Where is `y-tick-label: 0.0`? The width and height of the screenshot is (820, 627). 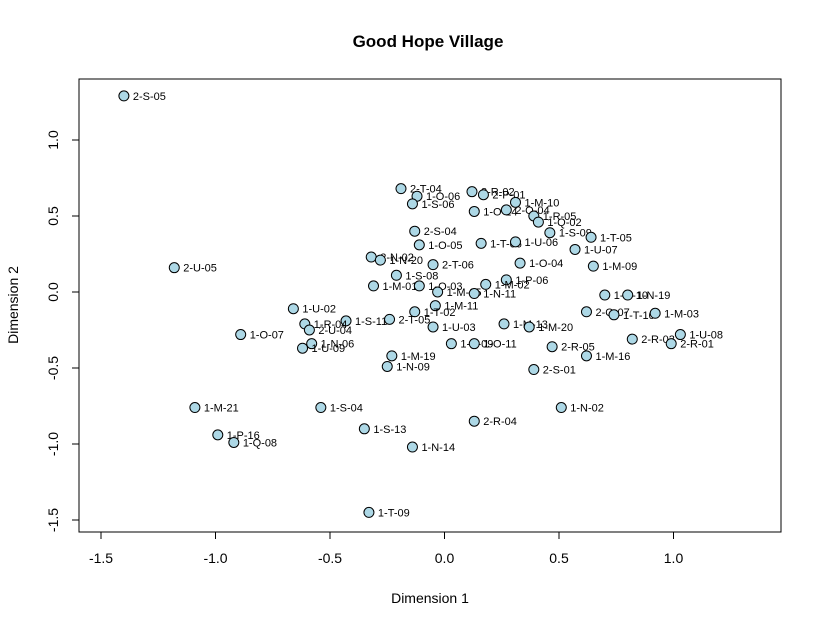
y-tick-label: 0.0 is located at coordinates (53, 292).